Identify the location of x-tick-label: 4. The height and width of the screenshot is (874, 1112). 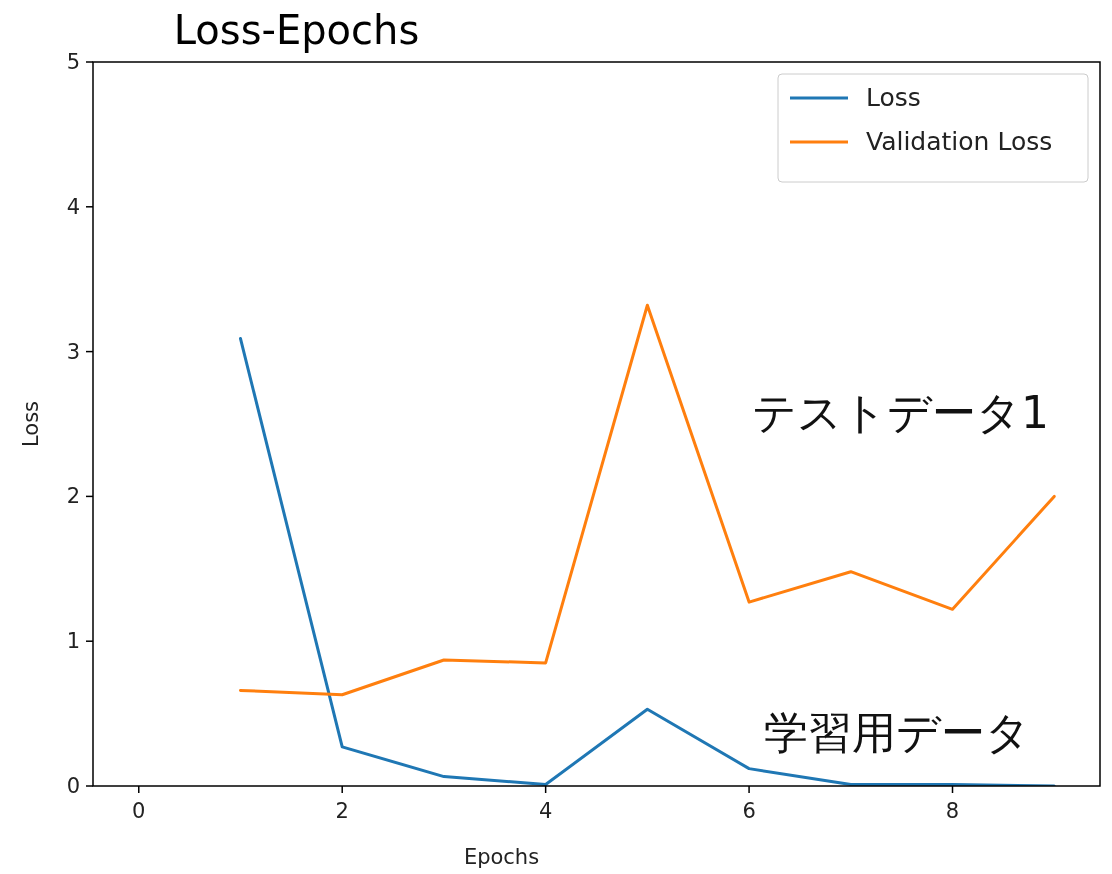
(545, 811).